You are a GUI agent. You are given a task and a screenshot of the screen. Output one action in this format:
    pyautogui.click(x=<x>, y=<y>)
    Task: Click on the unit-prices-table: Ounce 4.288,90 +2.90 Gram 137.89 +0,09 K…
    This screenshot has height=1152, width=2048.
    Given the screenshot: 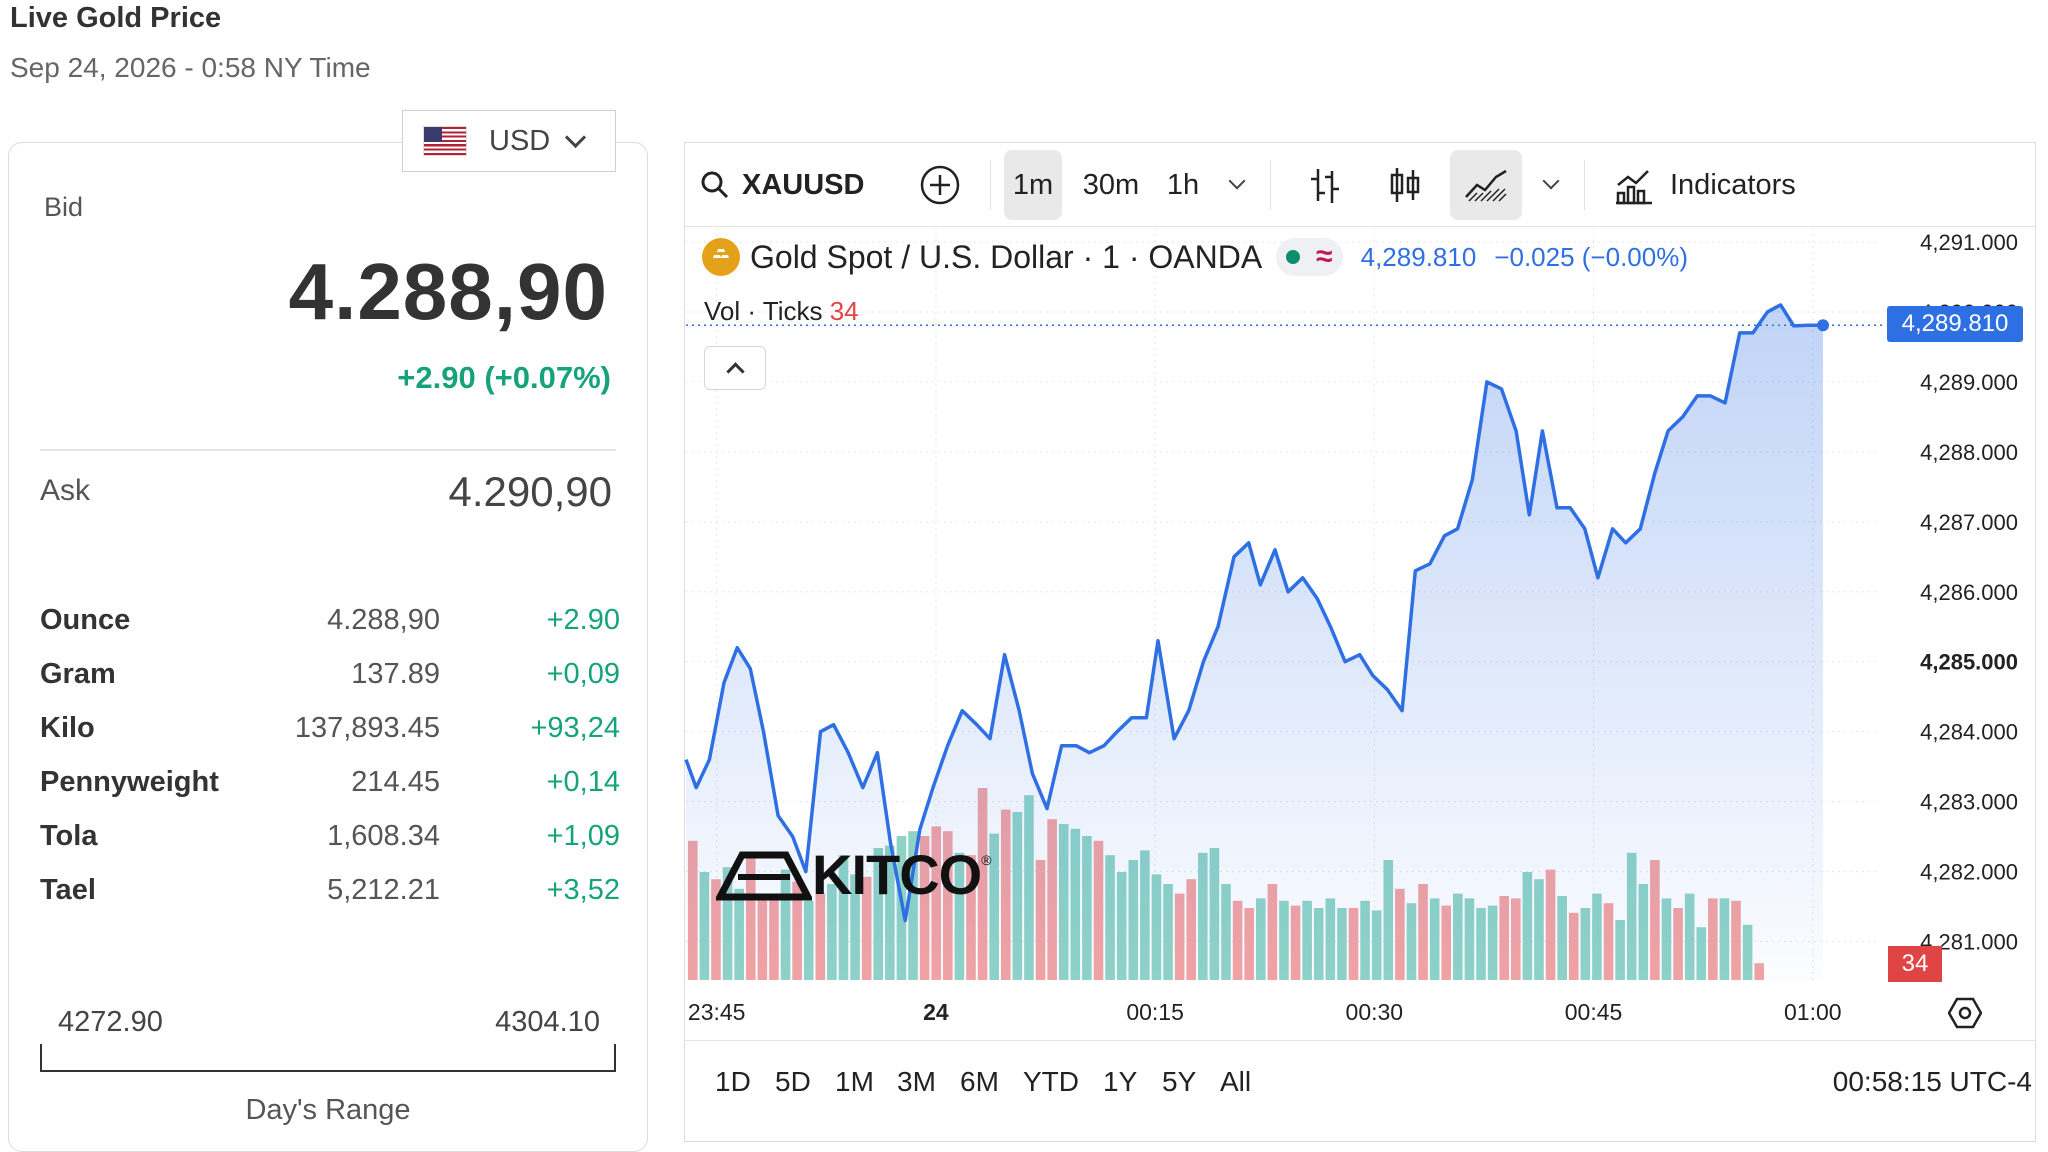 What is the action you would take?
    pyautogui.click(x=330, y=766)
    